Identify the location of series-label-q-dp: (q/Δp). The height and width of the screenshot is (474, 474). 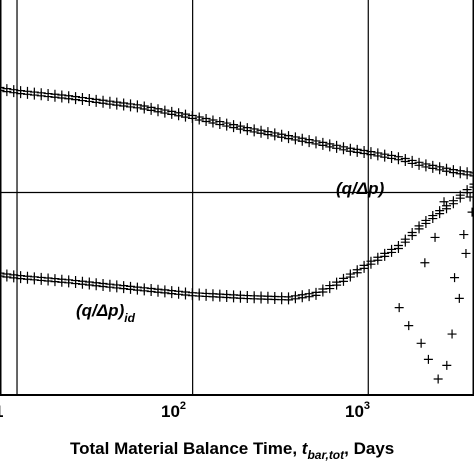
(360, 188).